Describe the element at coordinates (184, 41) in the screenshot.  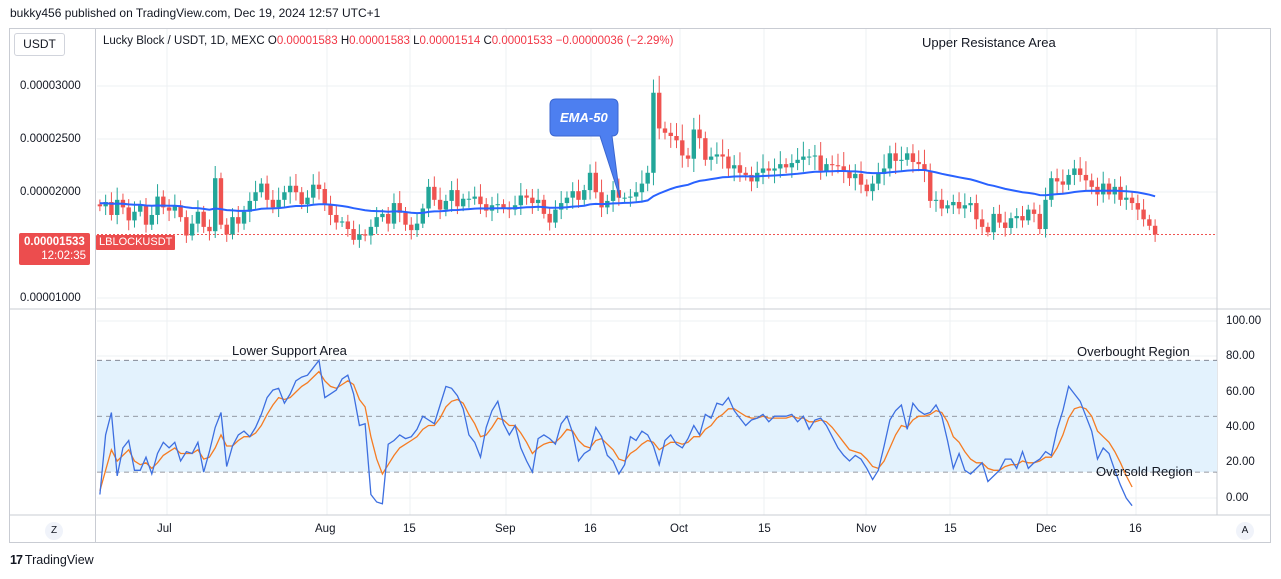
I see `symbol-label: Lucky Block / USDT, 1D, MEXC` at that location.